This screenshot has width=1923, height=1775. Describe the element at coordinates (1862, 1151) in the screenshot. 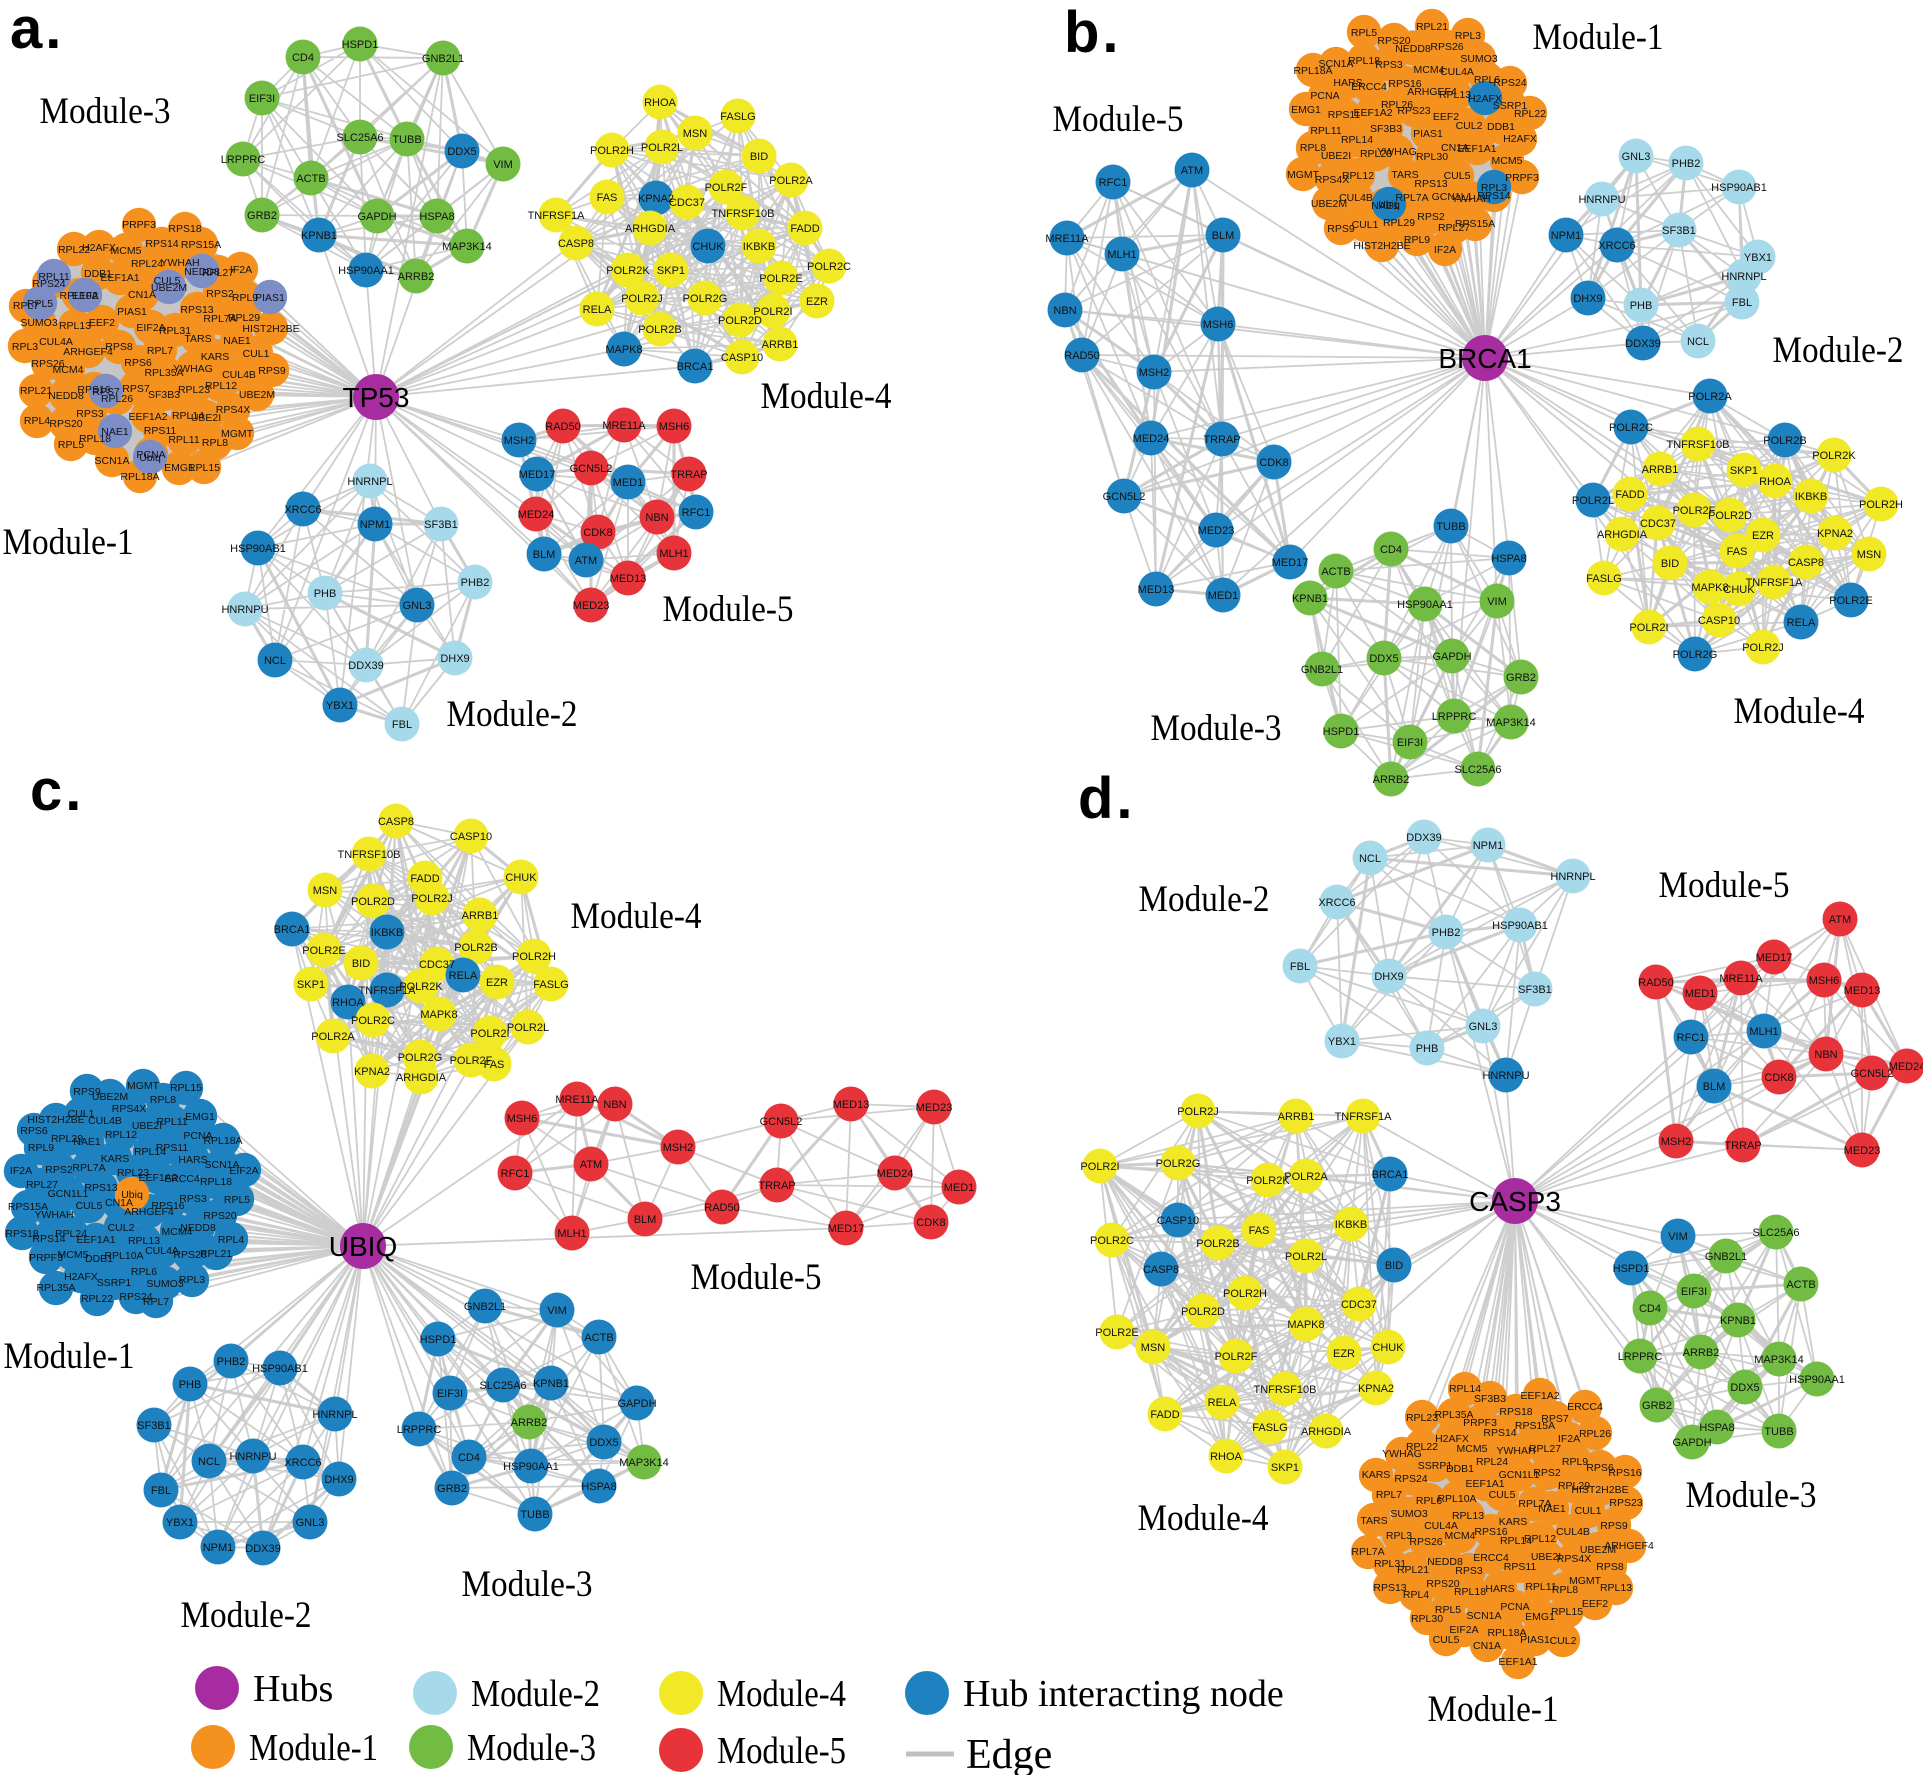

I see `svg-text: MED23` at that location.